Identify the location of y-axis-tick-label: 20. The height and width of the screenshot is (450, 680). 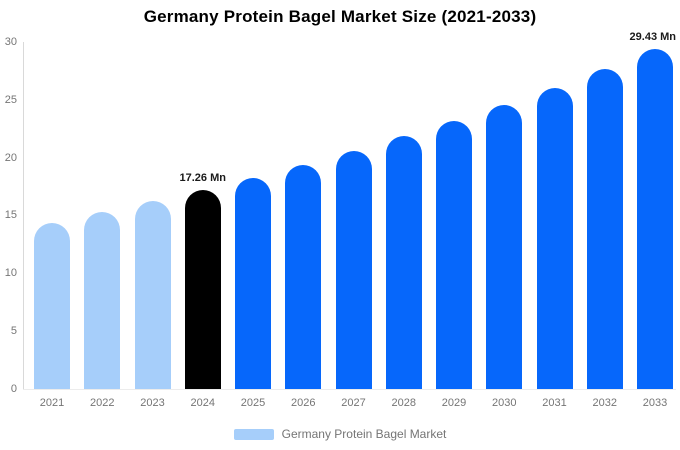
(10, 157).